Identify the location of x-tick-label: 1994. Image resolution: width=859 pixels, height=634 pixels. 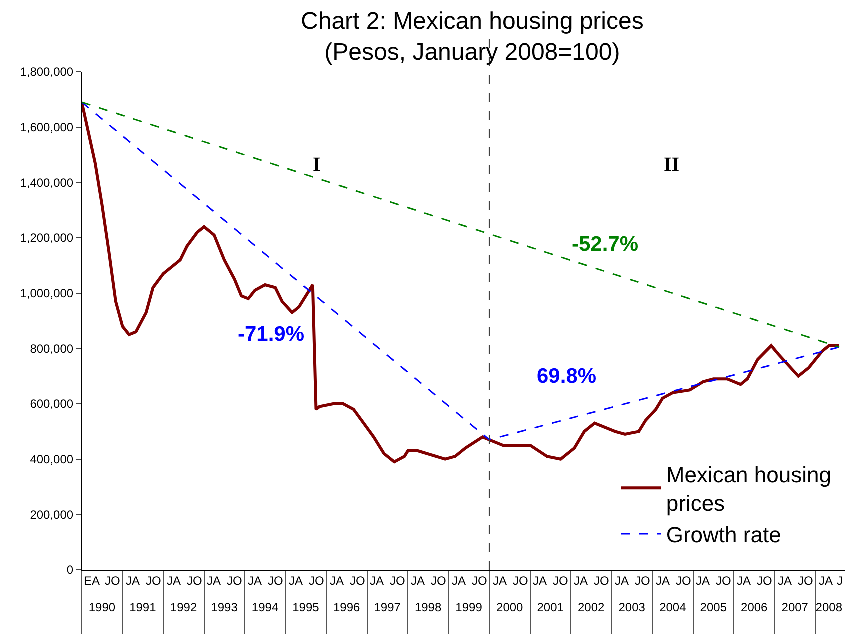
(265, 607).